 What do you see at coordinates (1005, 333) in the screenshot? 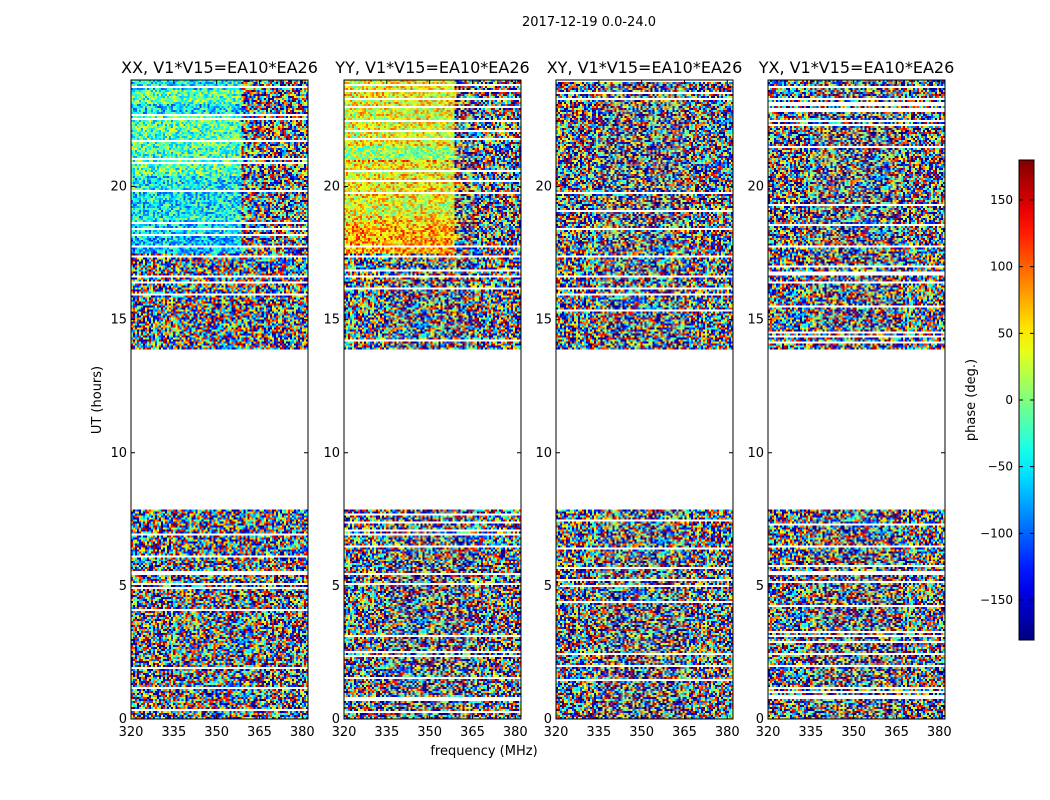
I see `colorbar-tick-label: 50` at bounding box center [1005, 333].